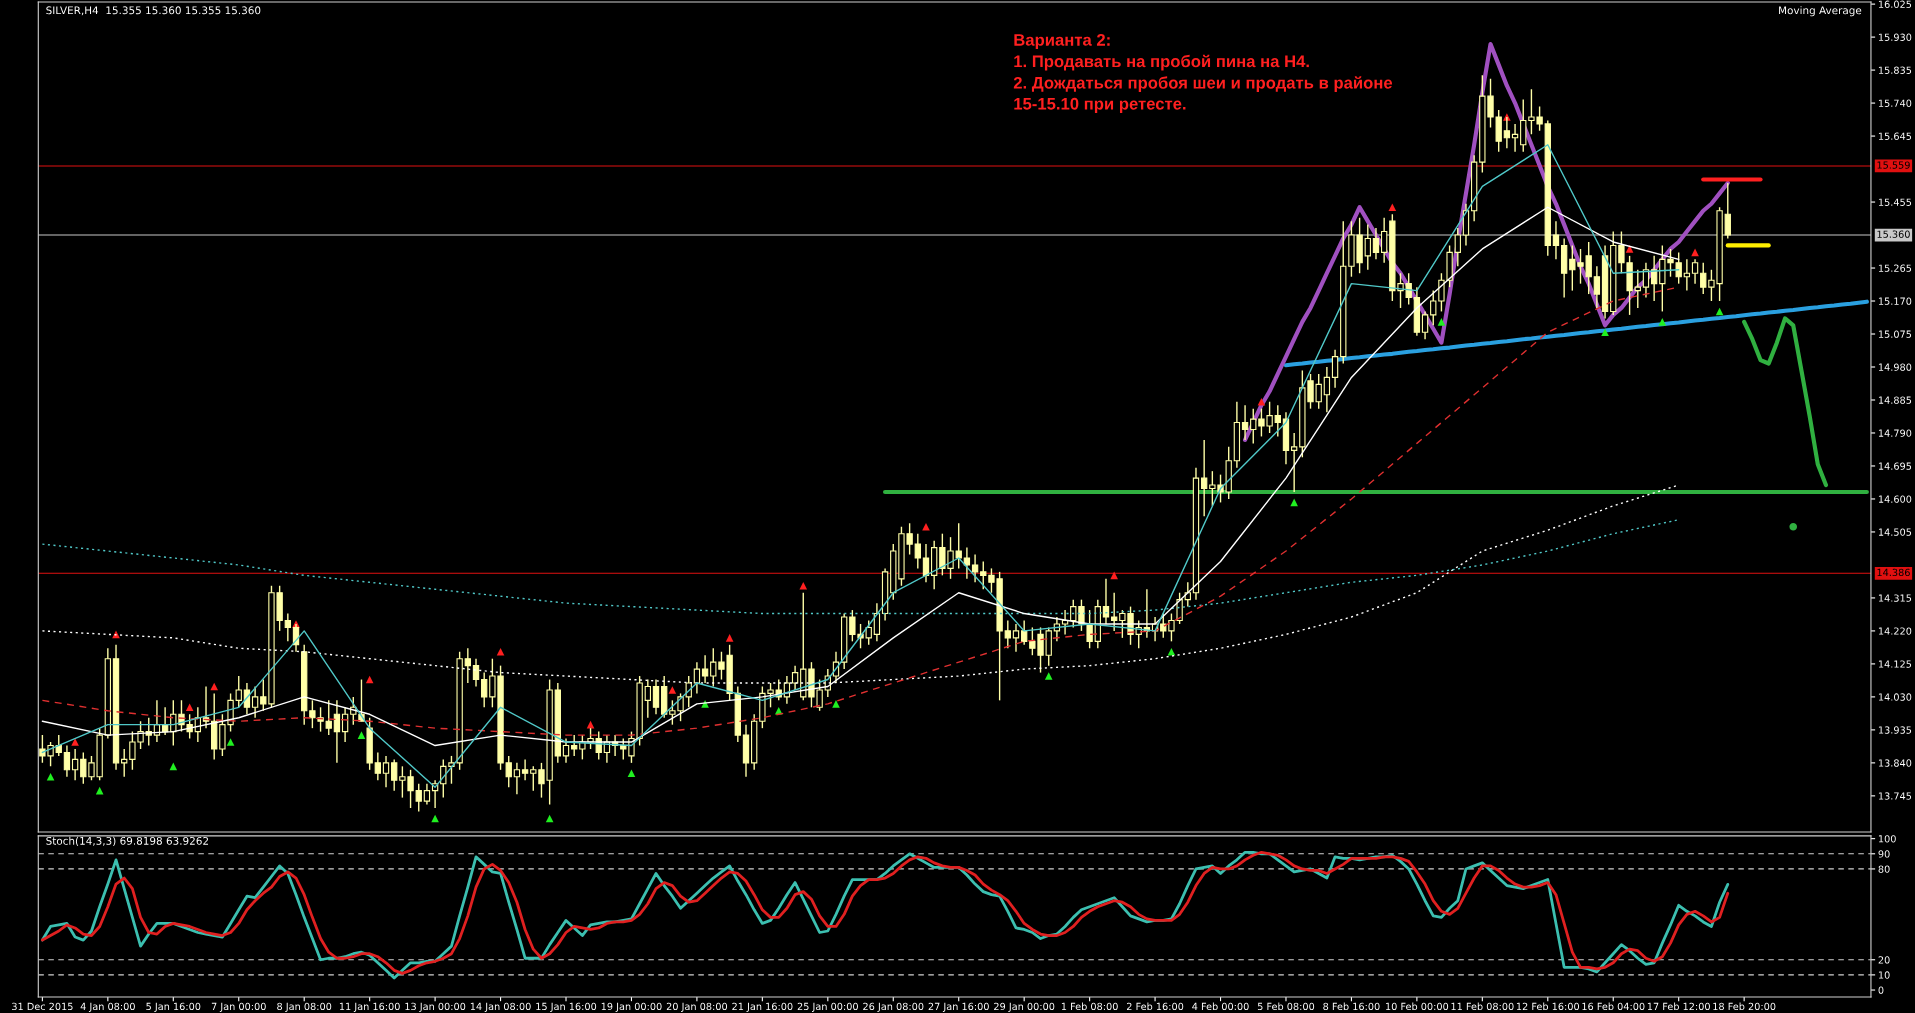 This screenshot has width=1915, height=1013. What do you see at coordinates (1895, 202) in the screenshot?
I see `y-tick-label: 15.455` at bounding box center [1895, 202].